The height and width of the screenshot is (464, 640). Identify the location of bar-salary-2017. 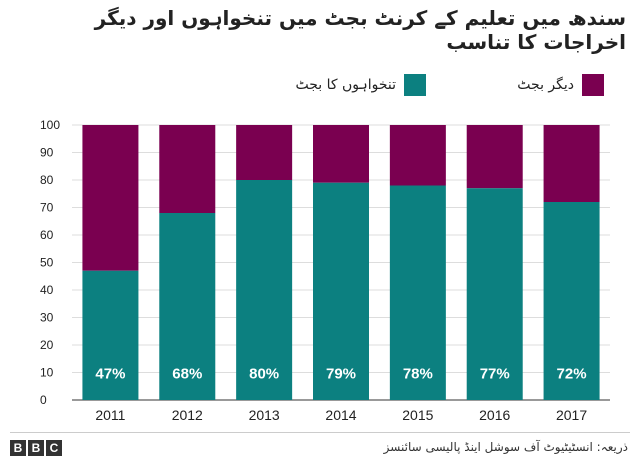
(571, 301).